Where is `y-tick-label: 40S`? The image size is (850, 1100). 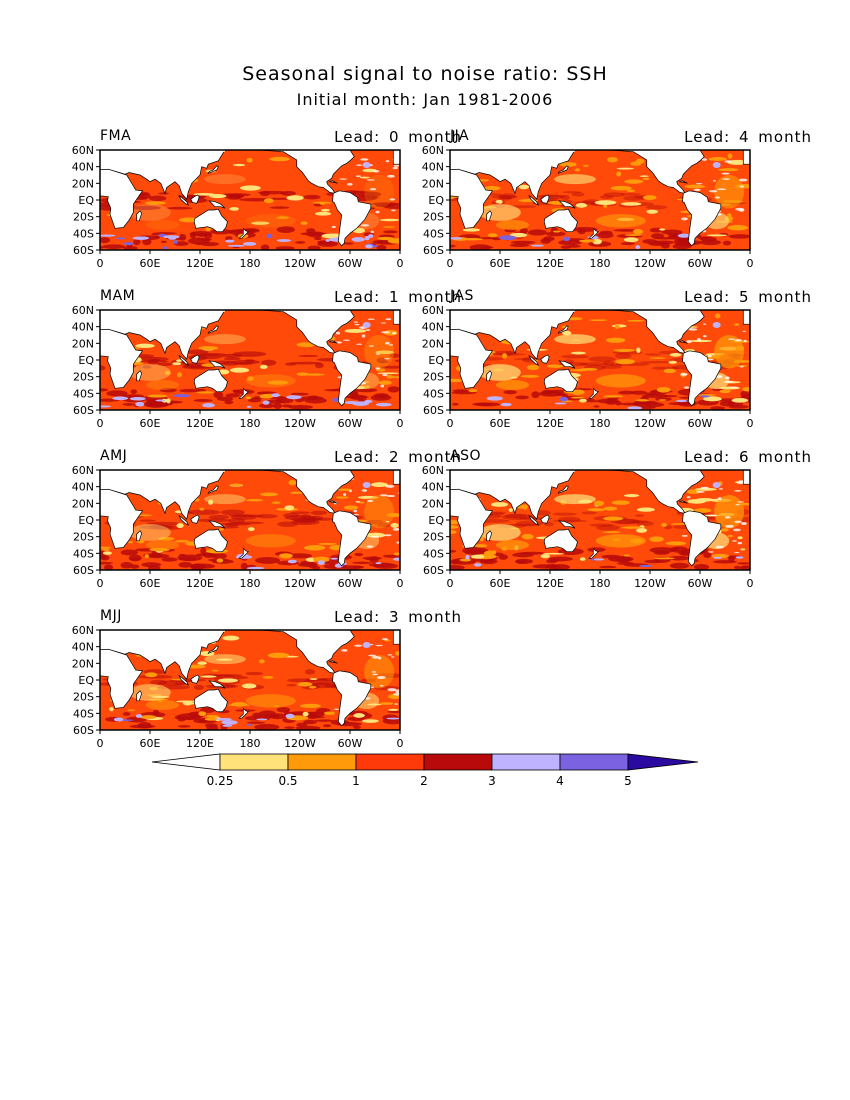
y-tick-label: 40S is located at coordinates (83, 553).